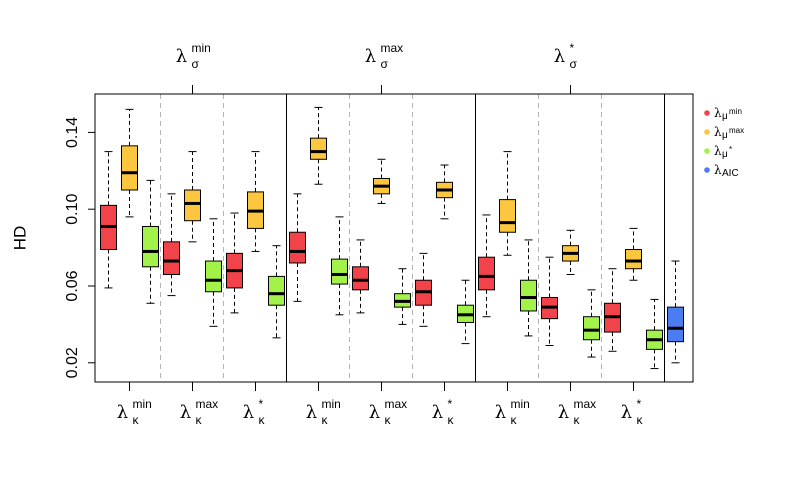 The image size is (800, 500). What do you see at coordinates (730, 173) in the screenshot?
I see `legend-subscript: AIC` at bounding box center [730, 173].